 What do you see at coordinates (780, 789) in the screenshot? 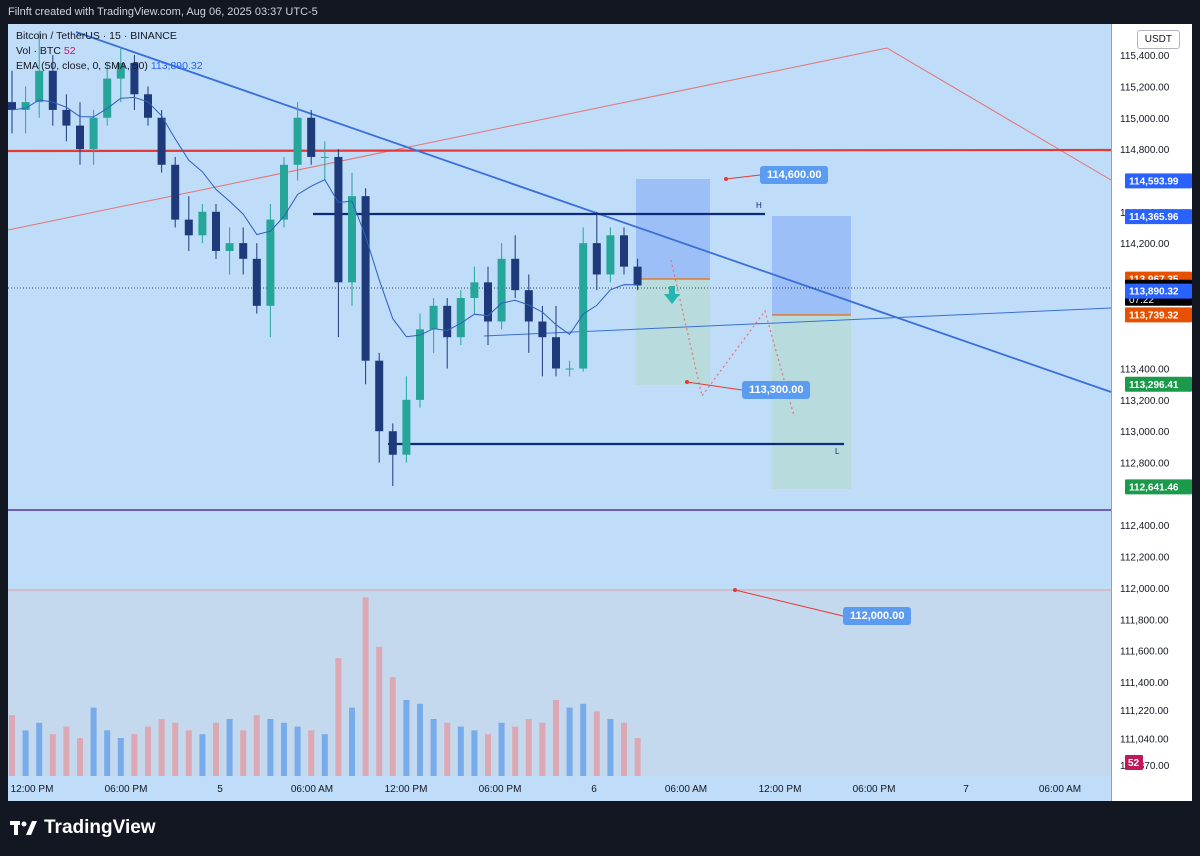
I see `time-axis-tick: 12:00 PM` at bounding box center [780, 789].